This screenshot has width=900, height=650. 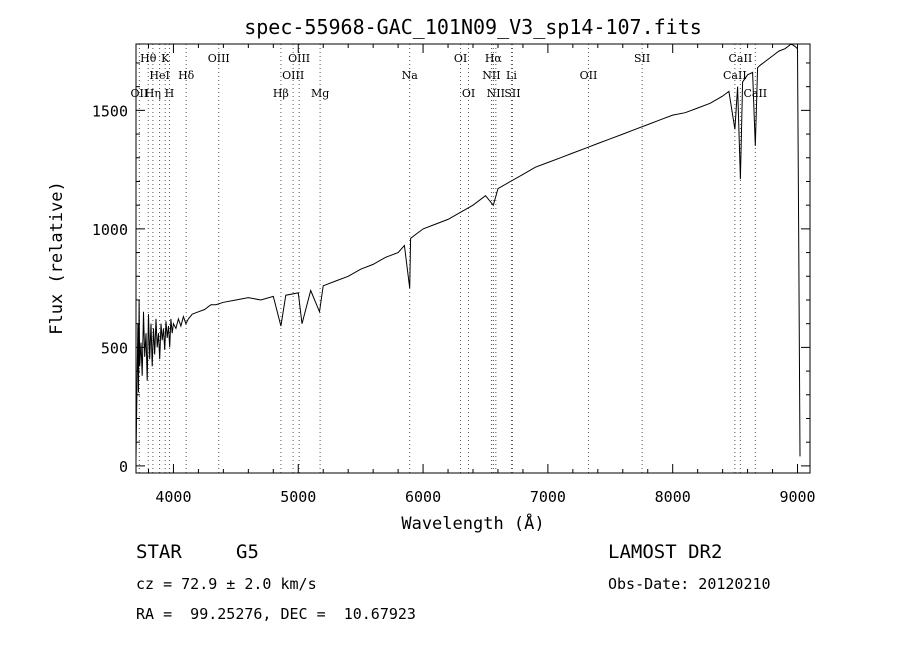 What do you see at coordinates (247, 552) in the screenshot?
I see `subclass: G5` at bounding box center [247, 552].